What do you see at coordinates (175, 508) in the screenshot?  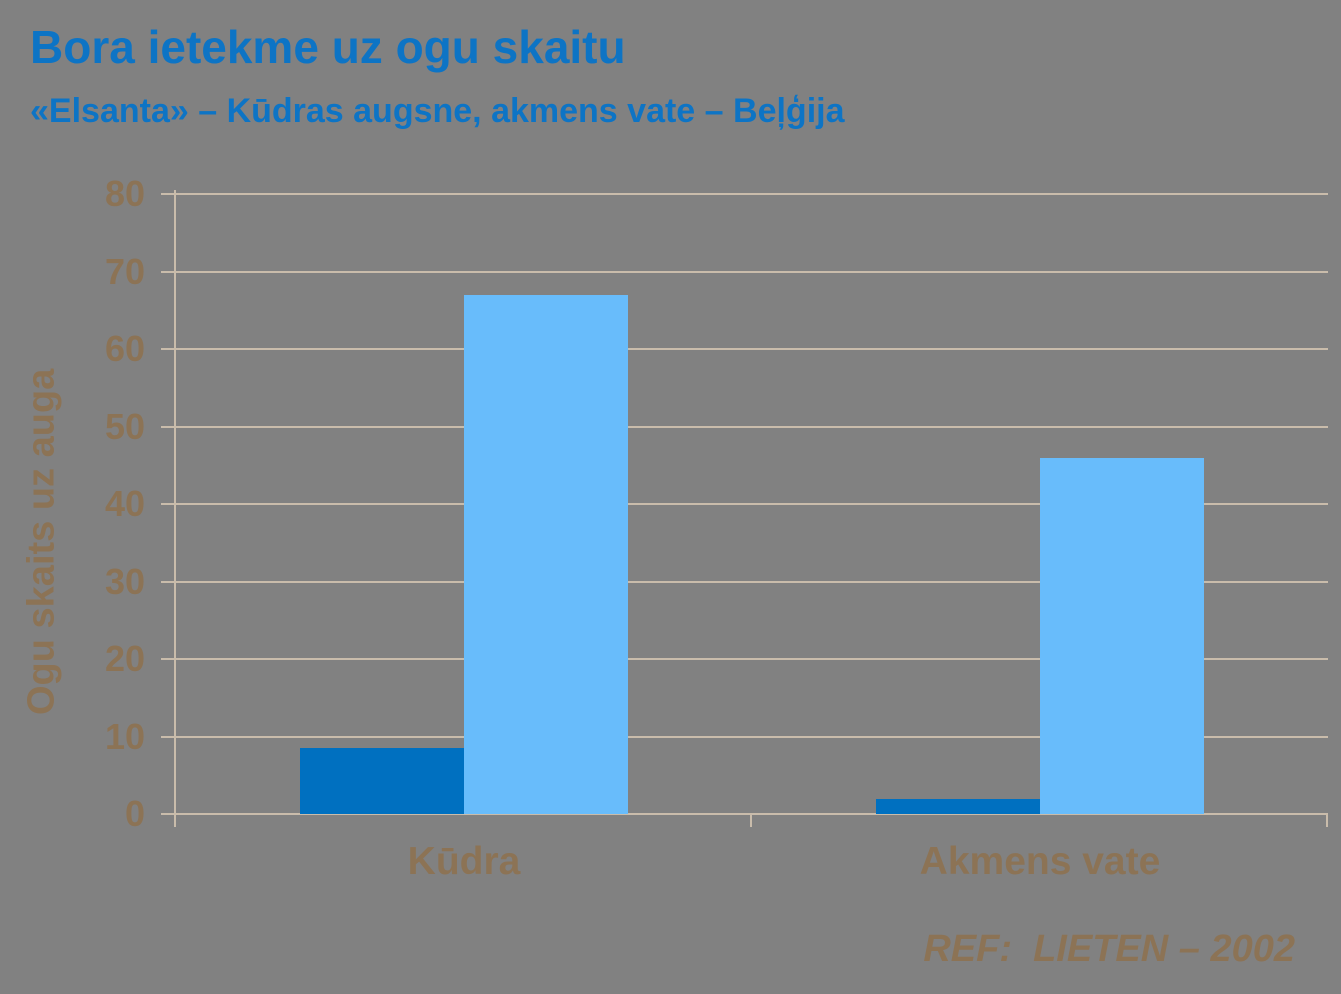 I see `y-axis-line` at bounding box center [175, 508].